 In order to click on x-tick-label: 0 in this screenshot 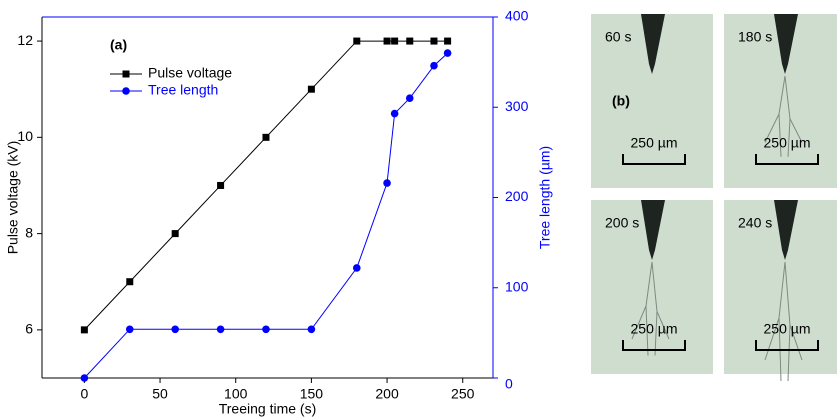, I will do `click(84, 394)`.